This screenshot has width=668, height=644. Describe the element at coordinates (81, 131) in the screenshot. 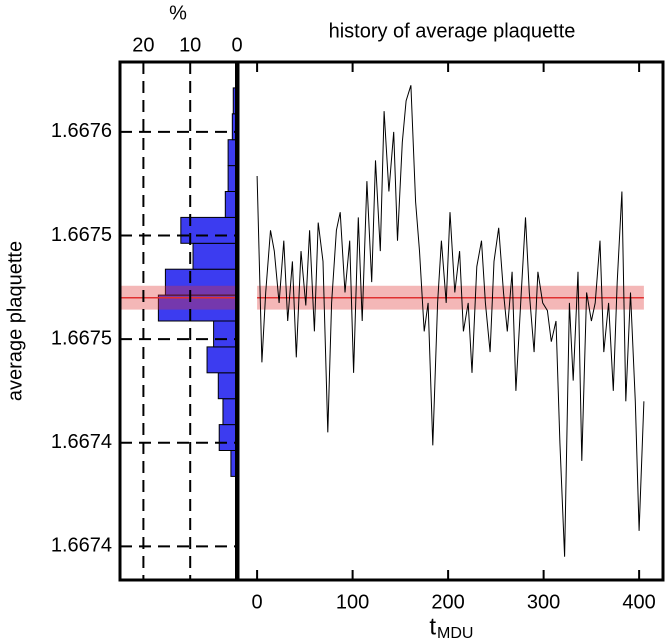

I see `y-tick-label: 1.6676` at that location.